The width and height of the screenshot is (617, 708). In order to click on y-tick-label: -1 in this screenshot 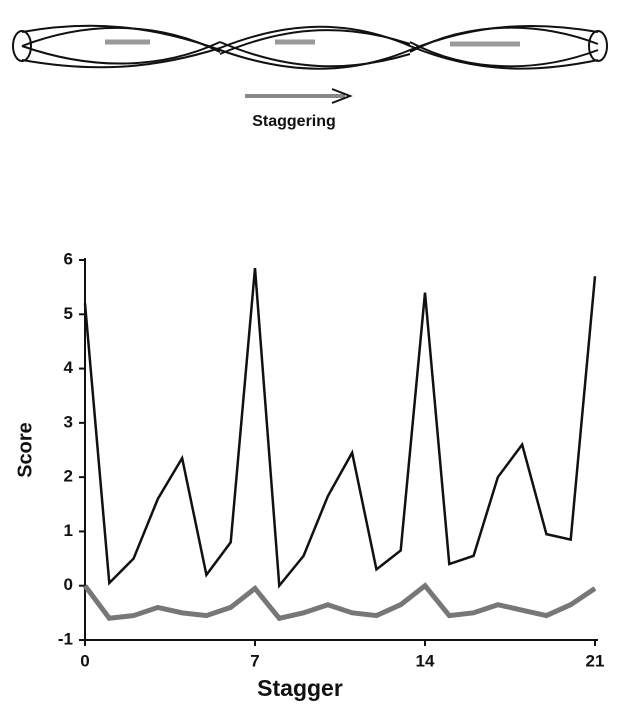, I will do `click(65, 638)`.